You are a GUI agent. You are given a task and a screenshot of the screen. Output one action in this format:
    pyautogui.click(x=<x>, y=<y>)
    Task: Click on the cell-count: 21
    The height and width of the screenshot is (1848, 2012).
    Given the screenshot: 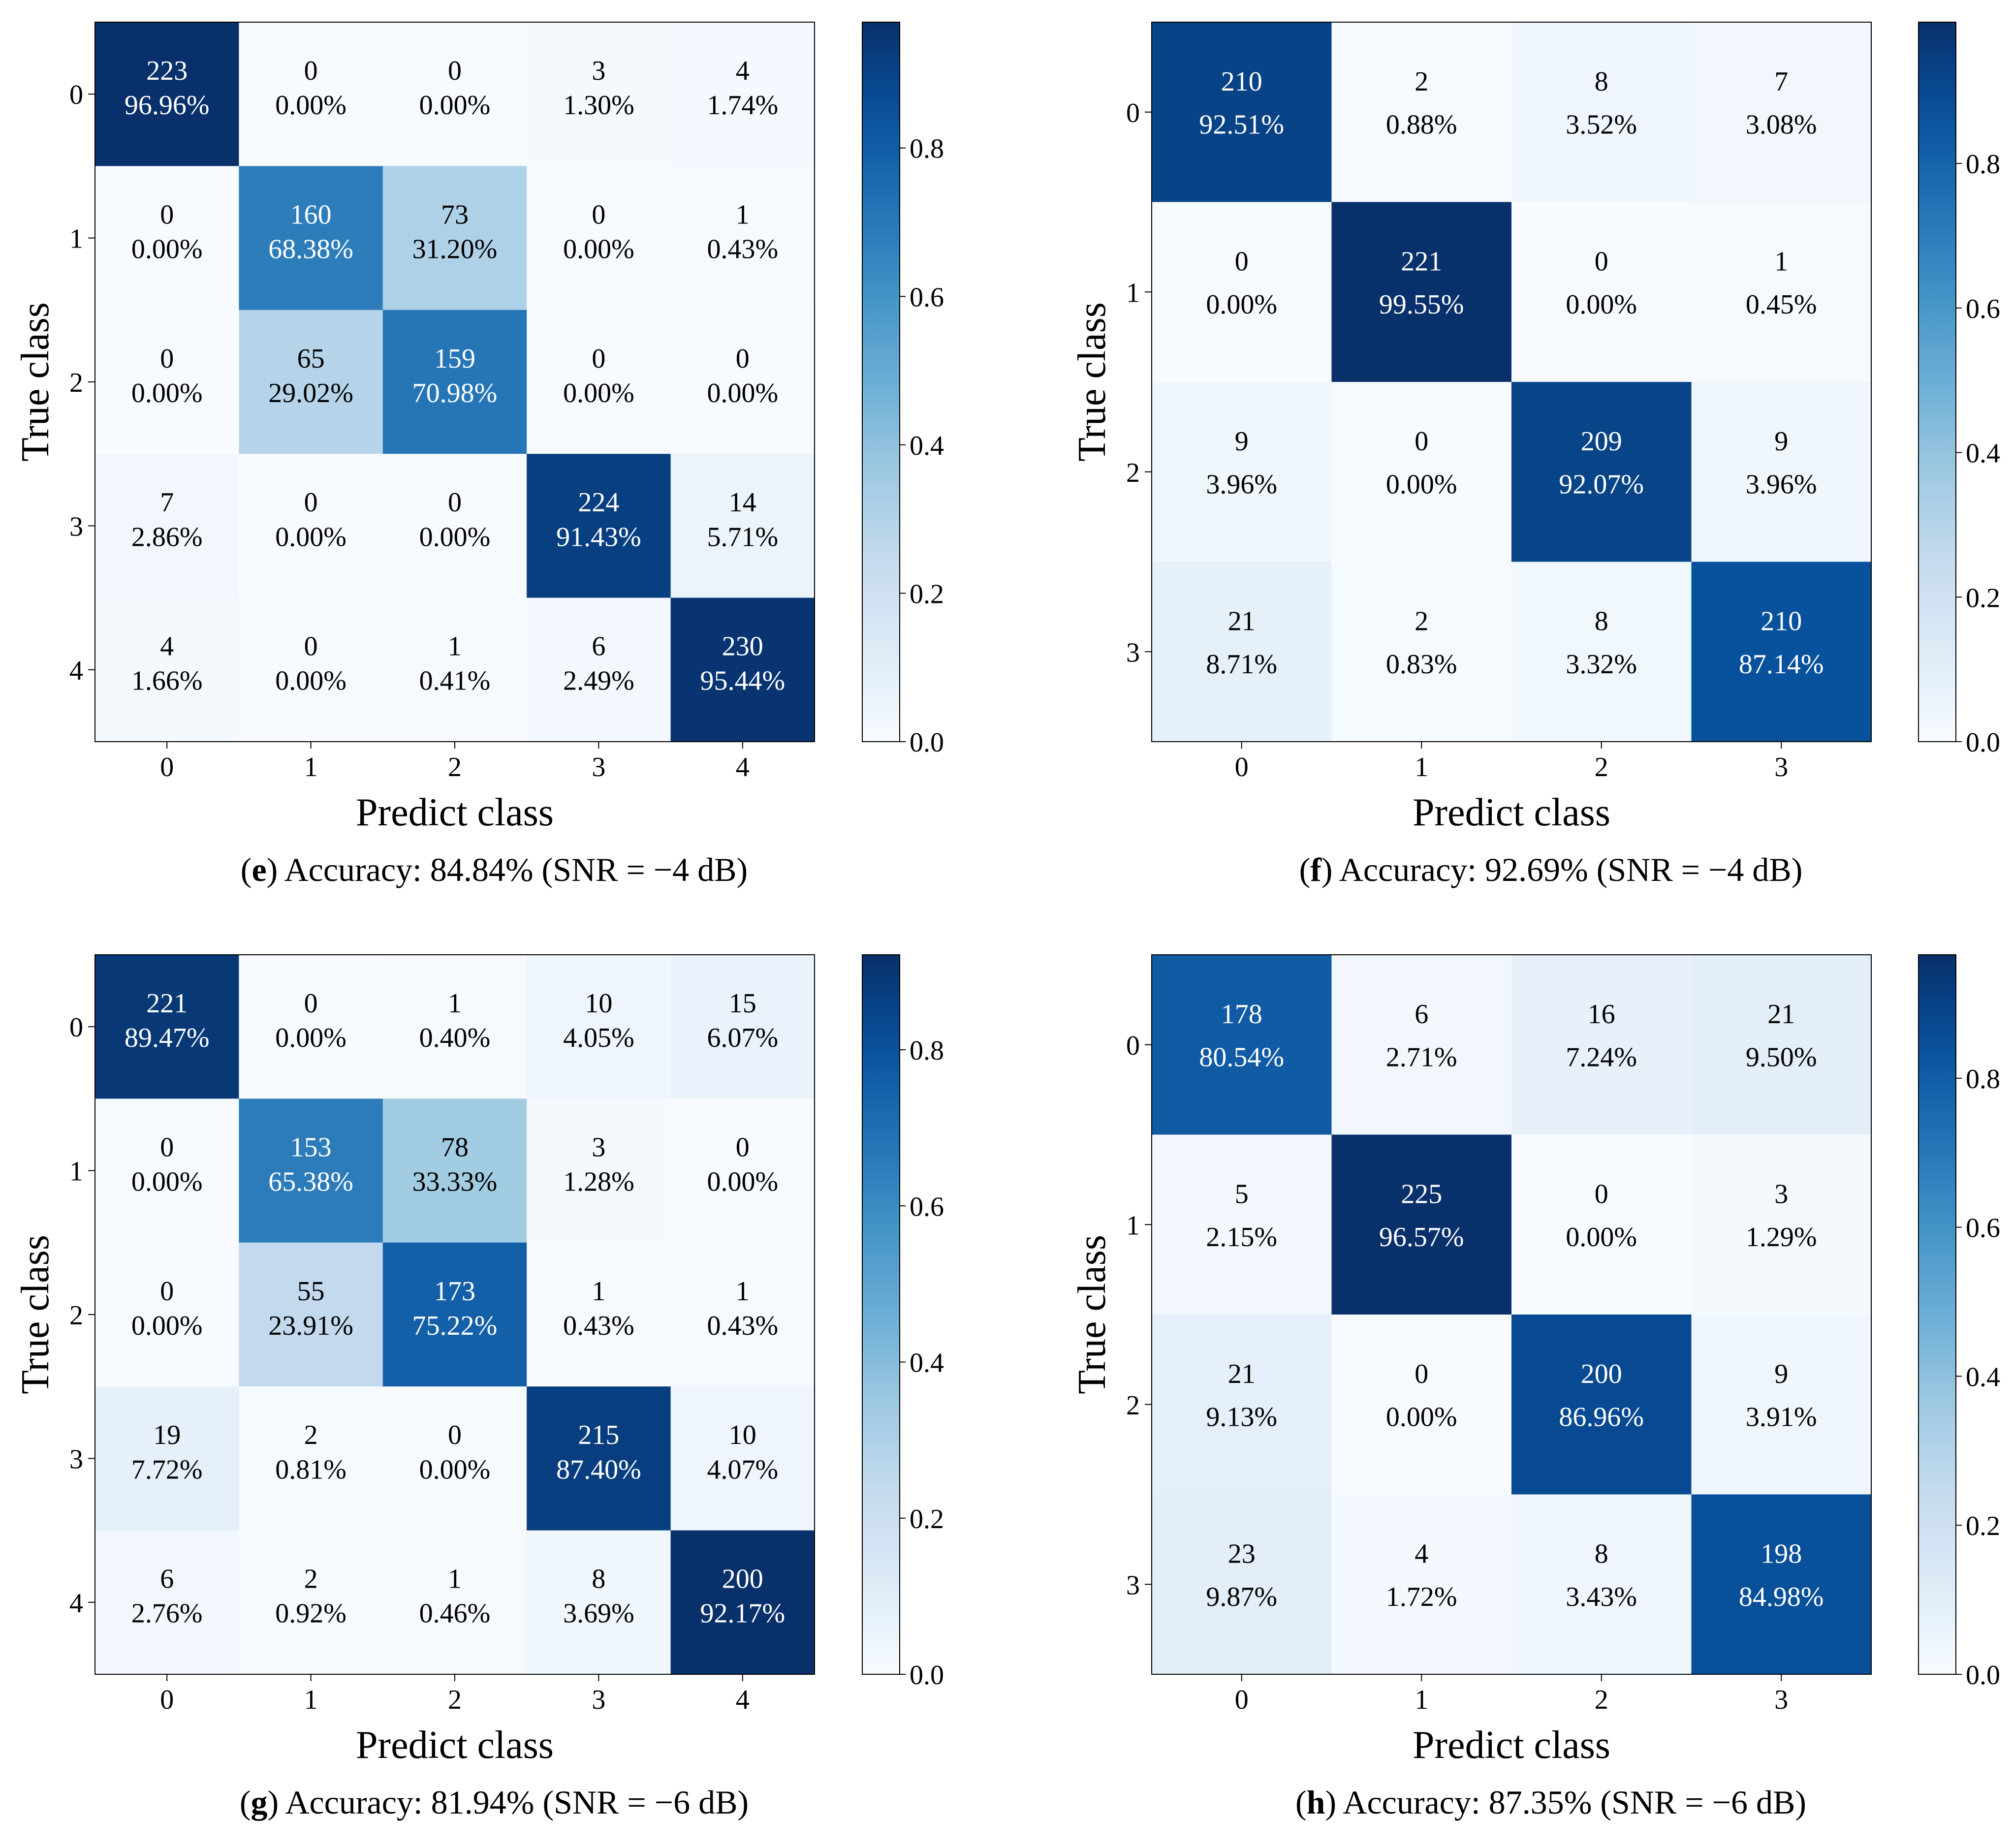 What is the action you would take?
    pyautogui.click(x=1242, y=1374)
    